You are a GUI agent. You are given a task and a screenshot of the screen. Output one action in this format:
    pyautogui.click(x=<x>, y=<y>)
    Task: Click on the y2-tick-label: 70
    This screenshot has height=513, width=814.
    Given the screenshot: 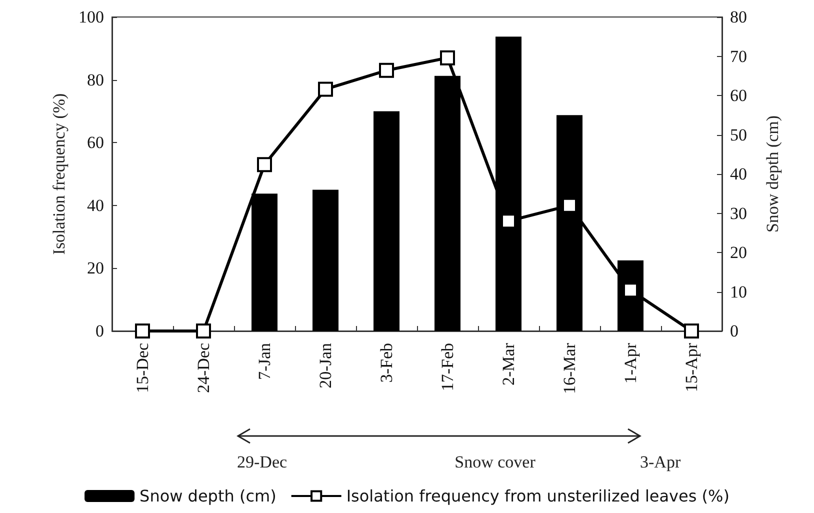 What is the action you would take?
    pyautogui.click(x=738, y=56)
    